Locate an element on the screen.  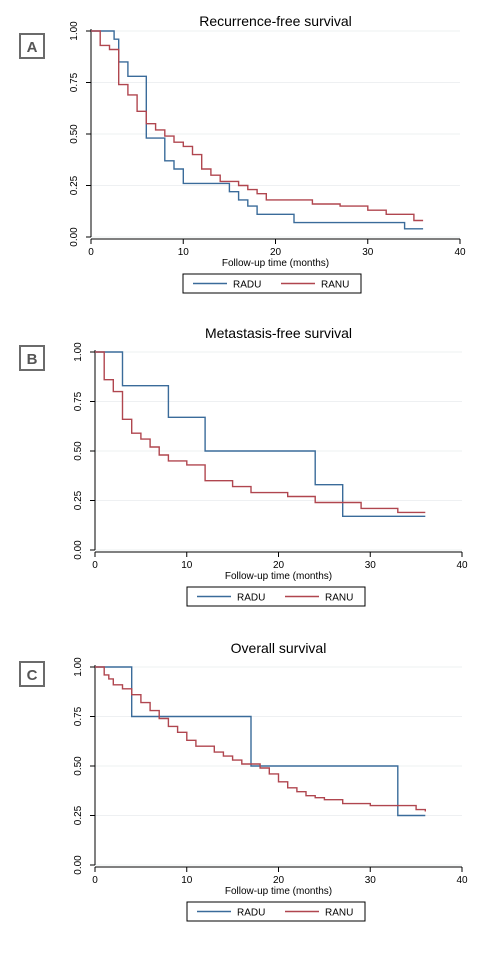
panel-label: C is located at coordinates (32, 675).